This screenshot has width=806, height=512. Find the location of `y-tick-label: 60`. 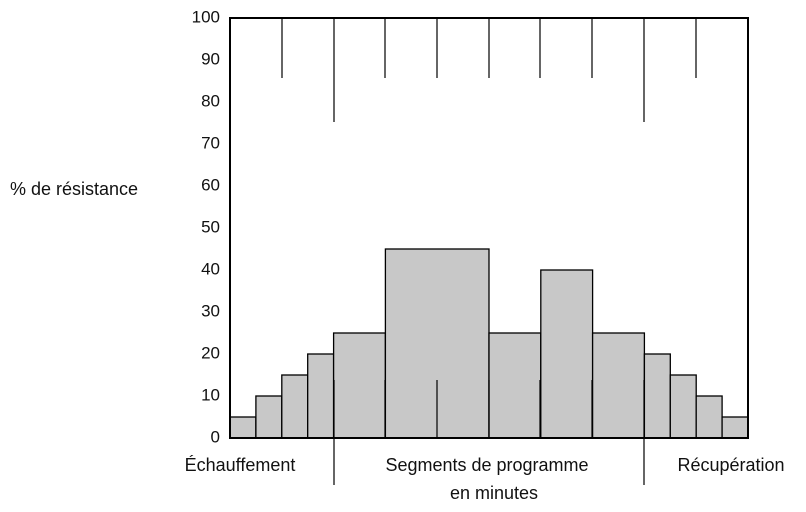

y-tick-label: 60 is located at coordinates (210, 184).